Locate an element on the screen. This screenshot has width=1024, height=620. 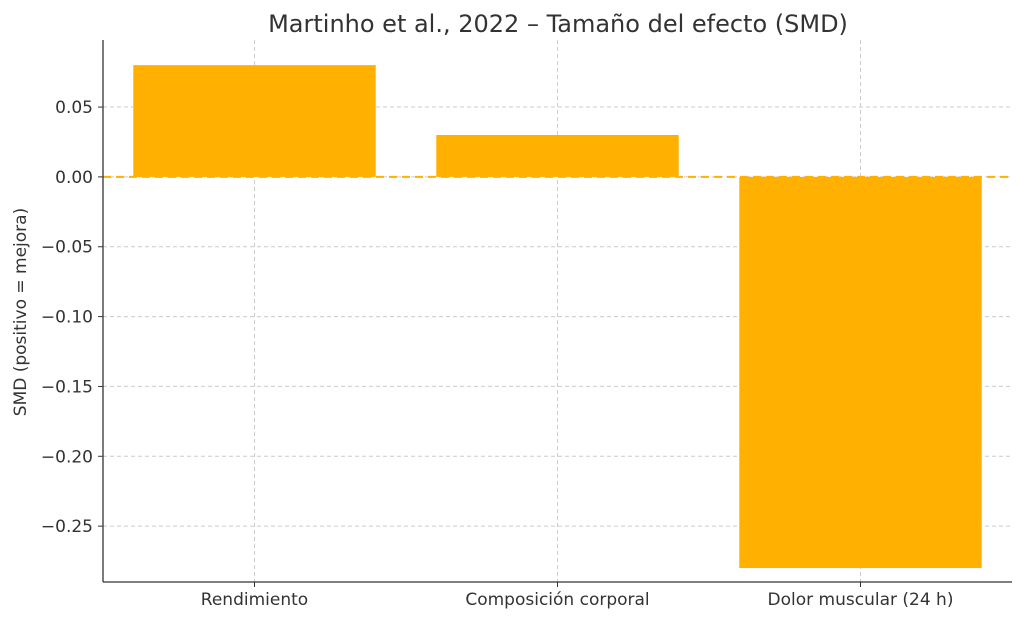
y-tick-label: −0.20 is located at coordinates (67, 457).